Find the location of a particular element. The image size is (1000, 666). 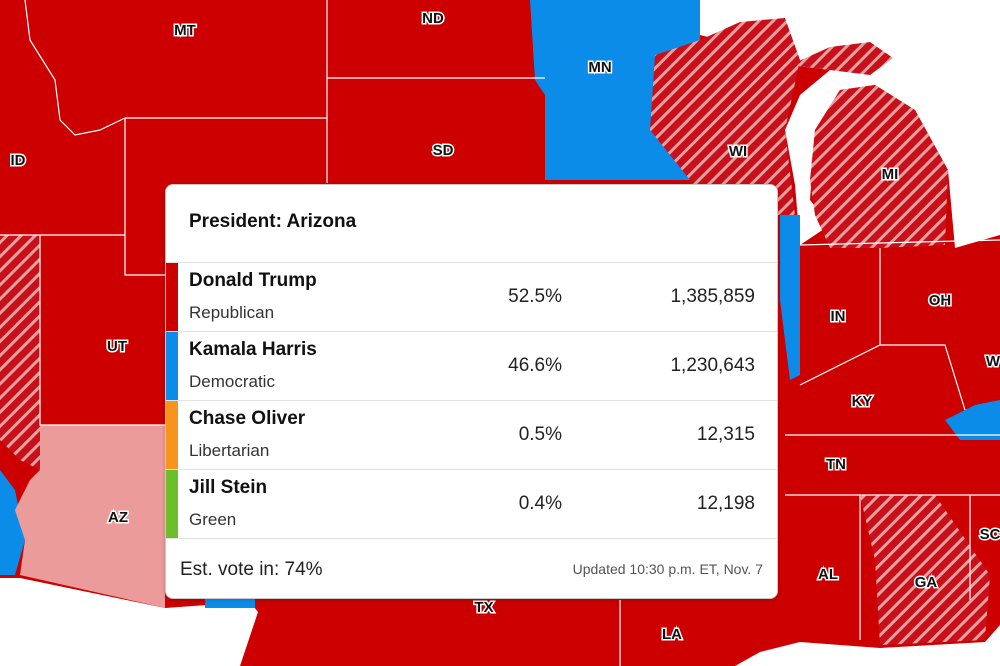

state-ca is located at coordinates (12, 522).